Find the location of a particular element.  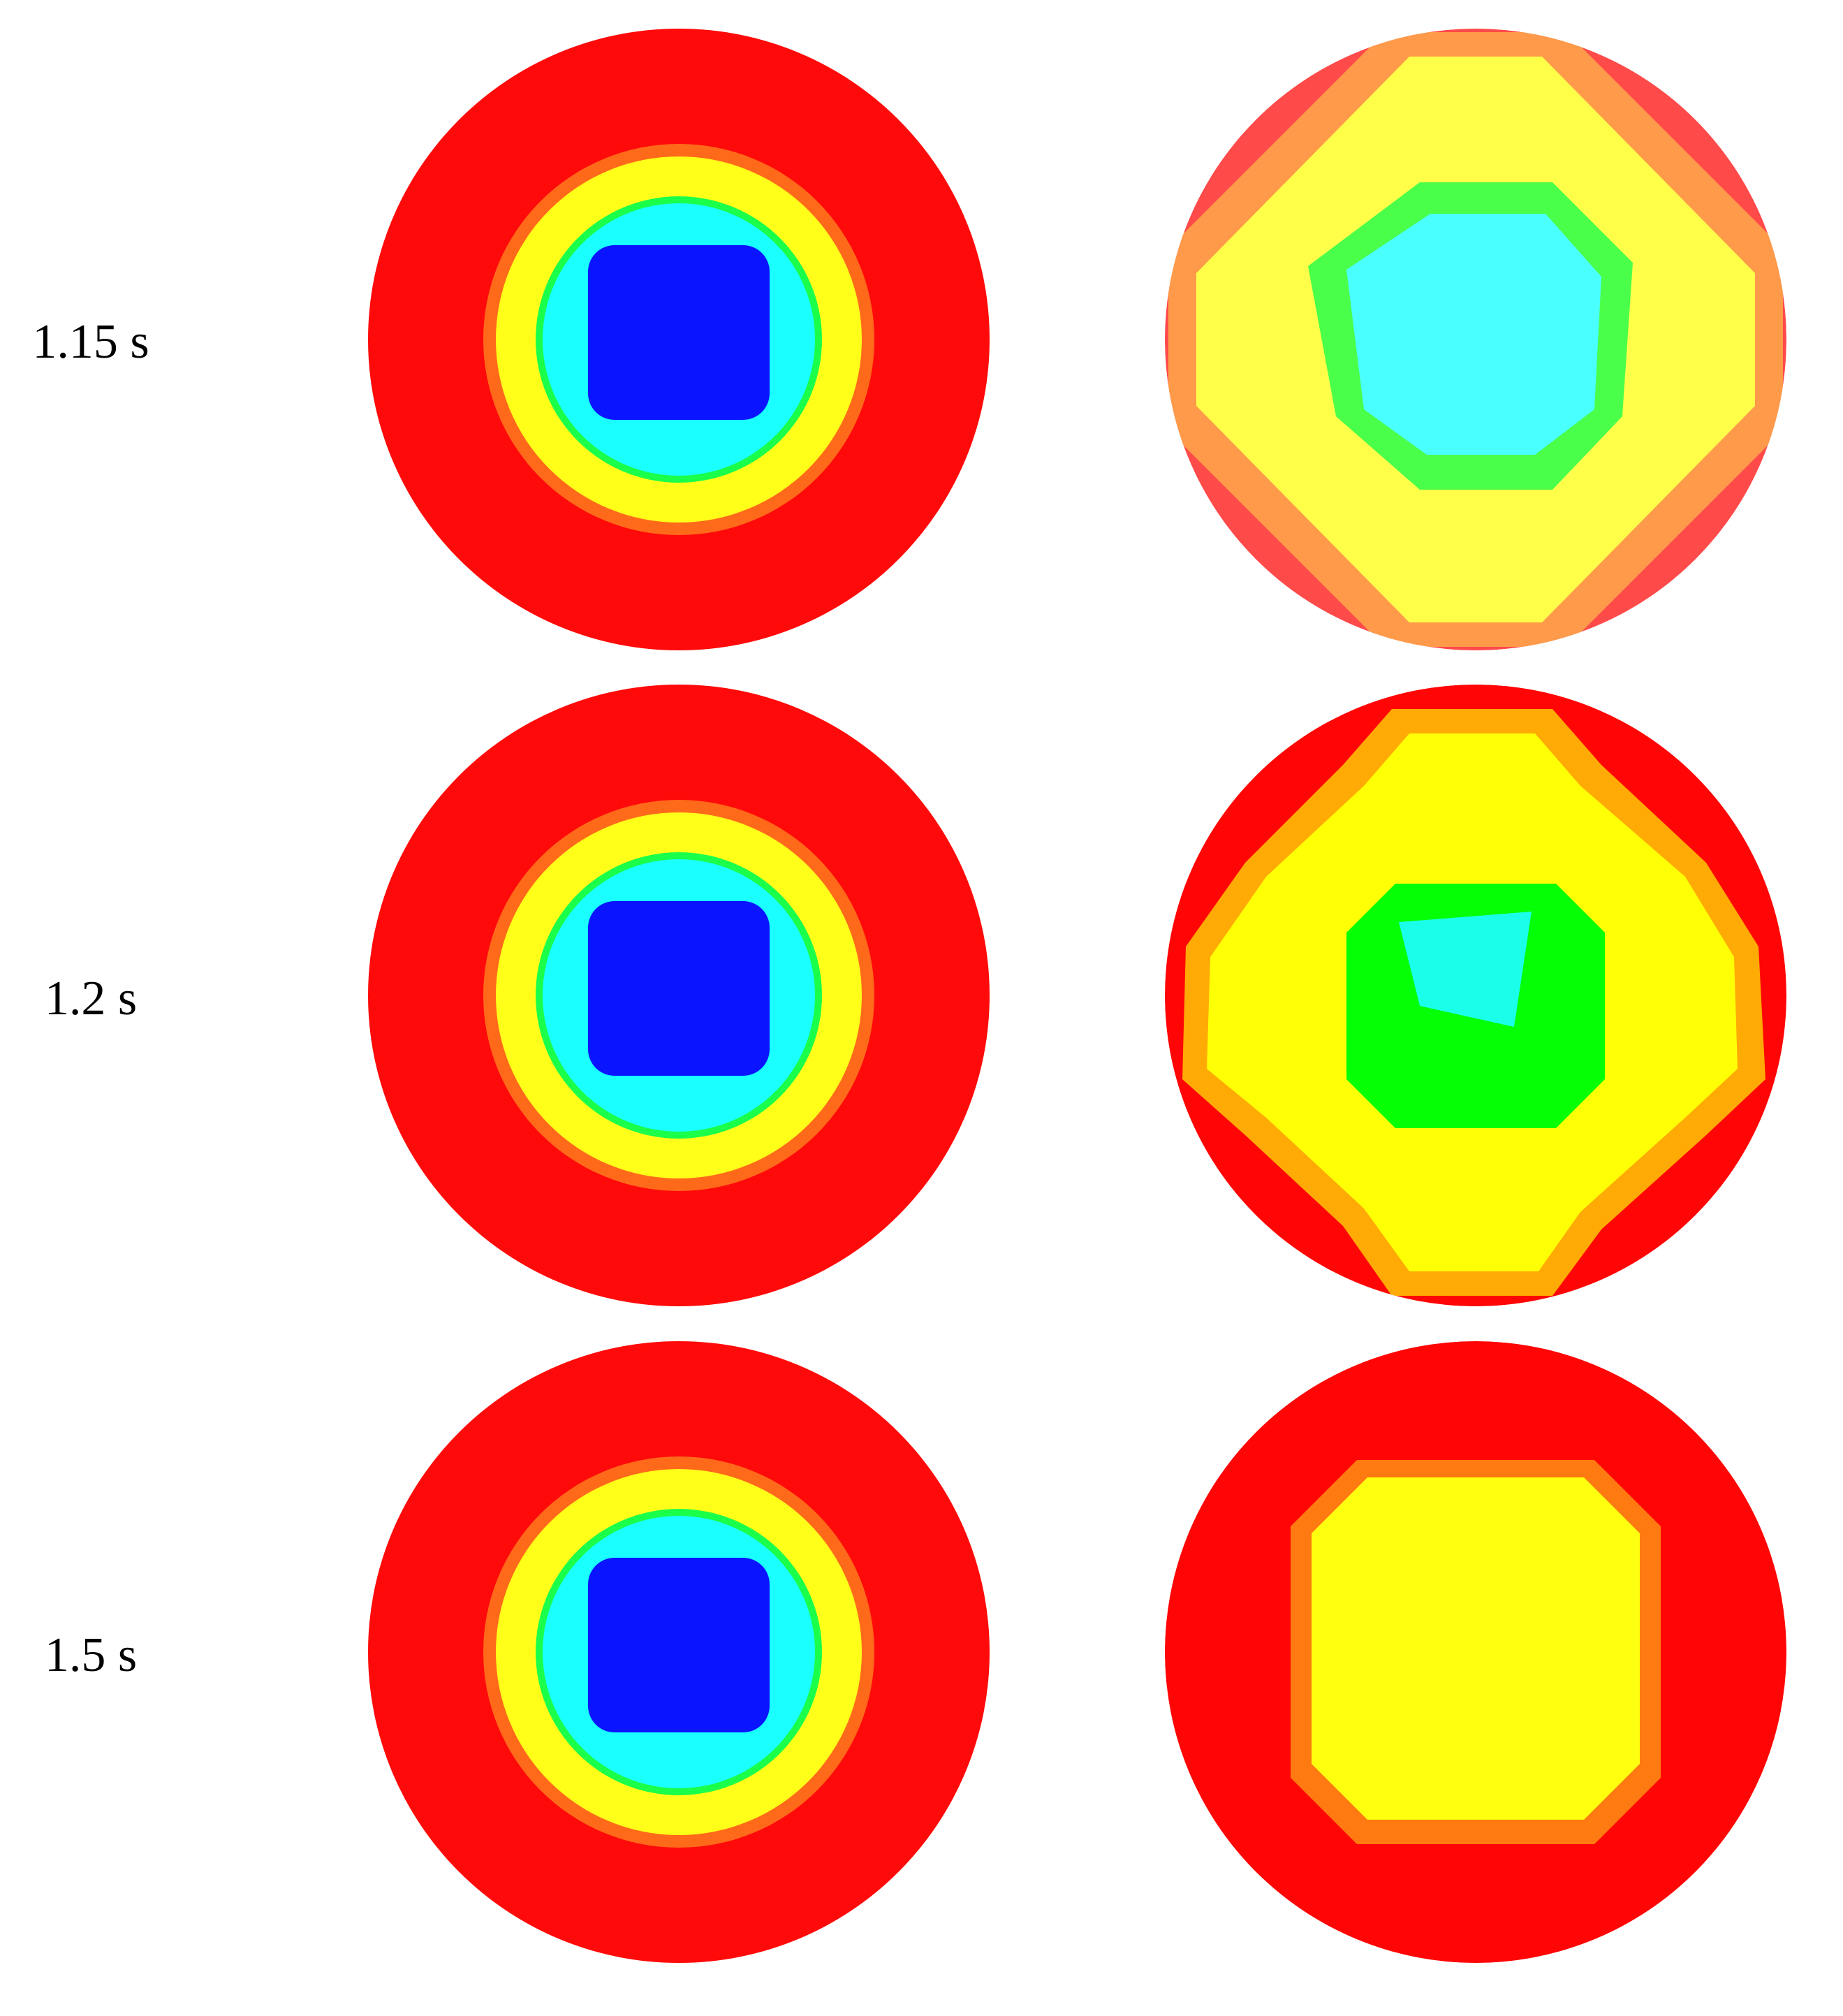

time-label-1: 1.15 s is located at coordinates (90, 342).